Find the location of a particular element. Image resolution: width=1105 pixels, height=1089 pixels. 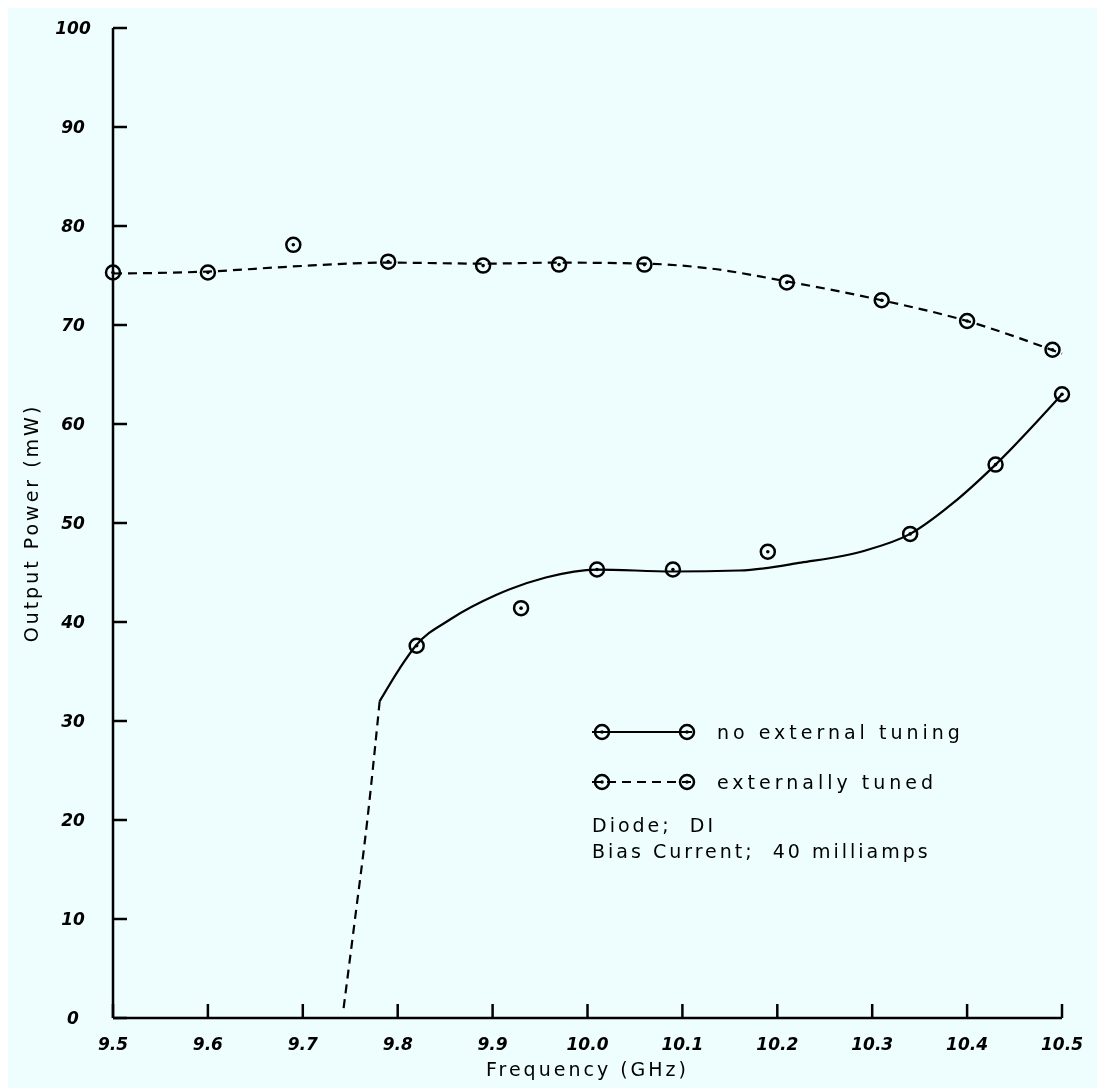

legend-label: no external tuning is located at coordinates (840, 732).